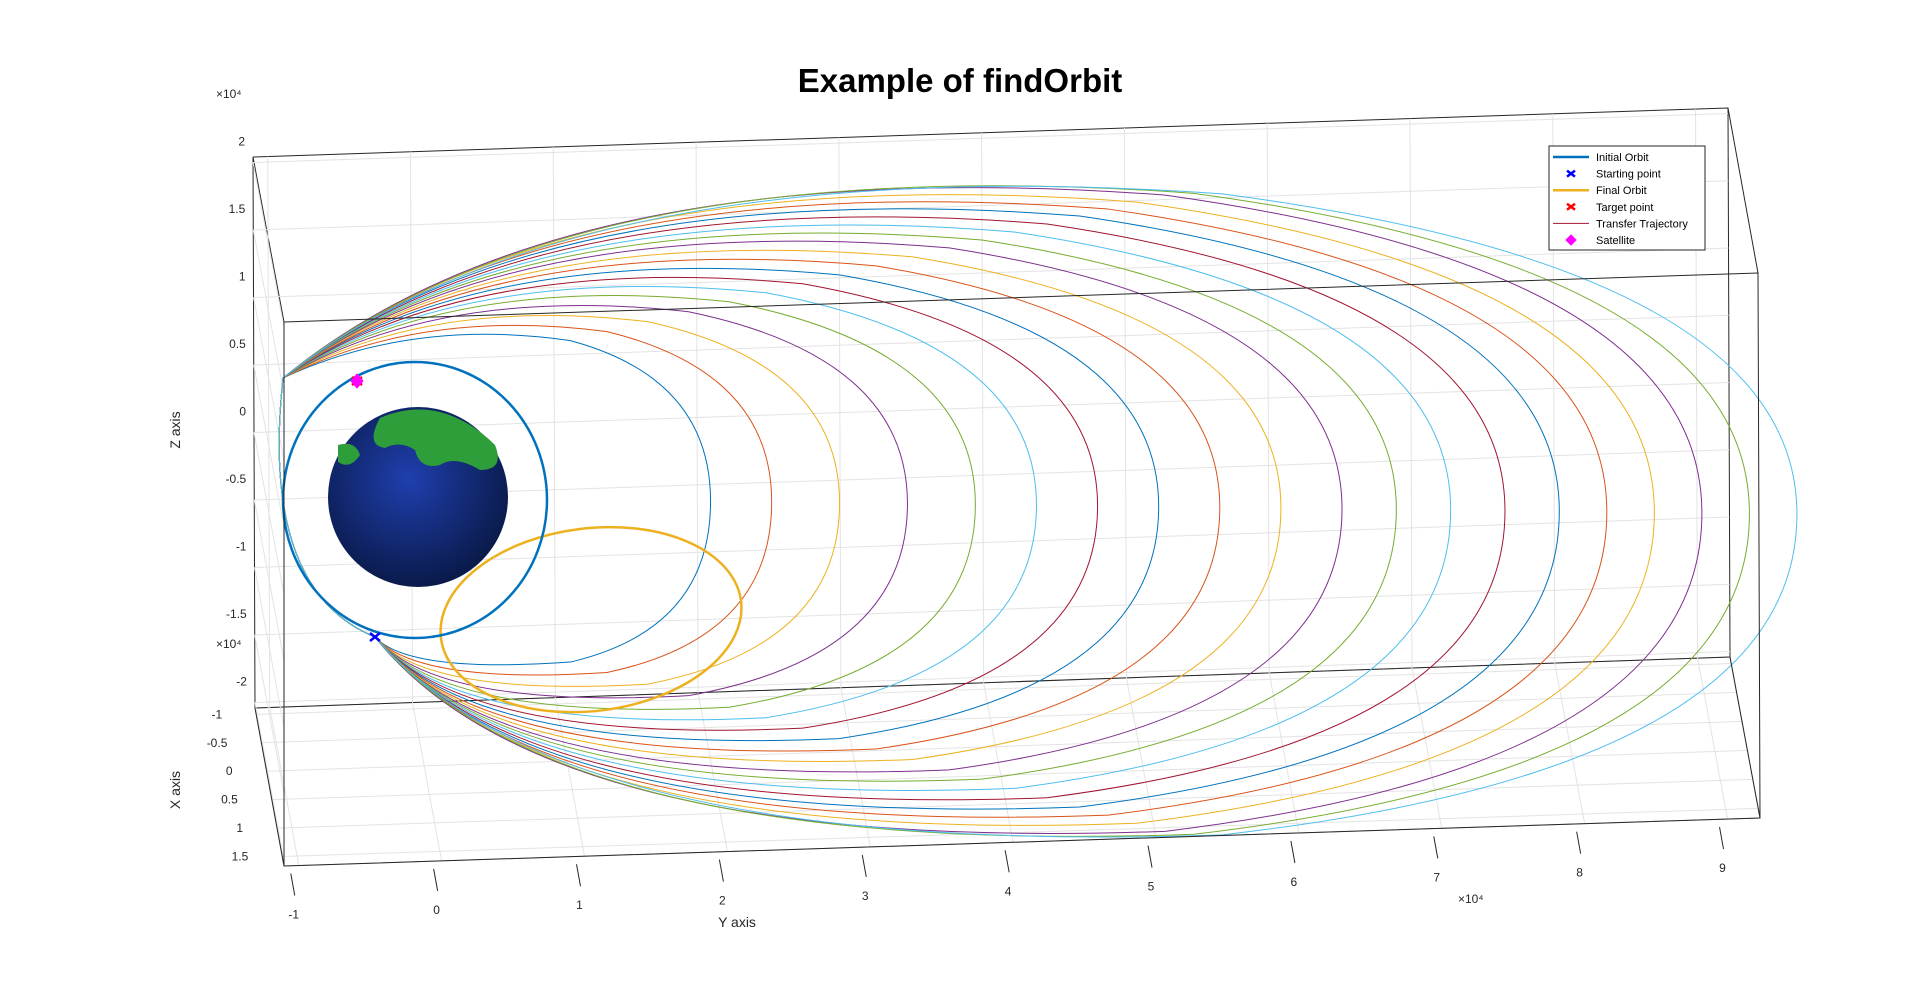  What do you see at coordinates (175, 790) in the screenshot?
I see `x-axis-label: X axis` at bounding box center [175, 790].